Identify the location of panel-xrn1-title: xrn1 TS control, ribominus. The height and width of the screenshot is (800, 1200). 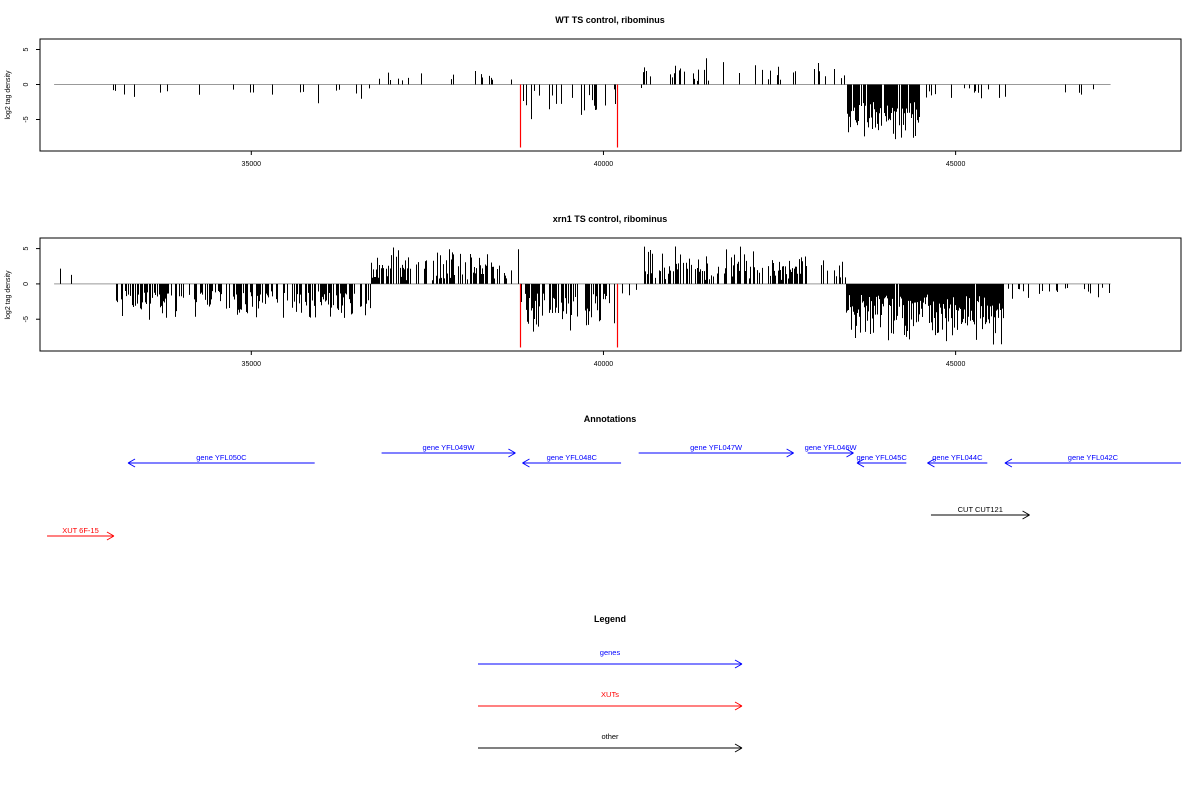
(610, 219).